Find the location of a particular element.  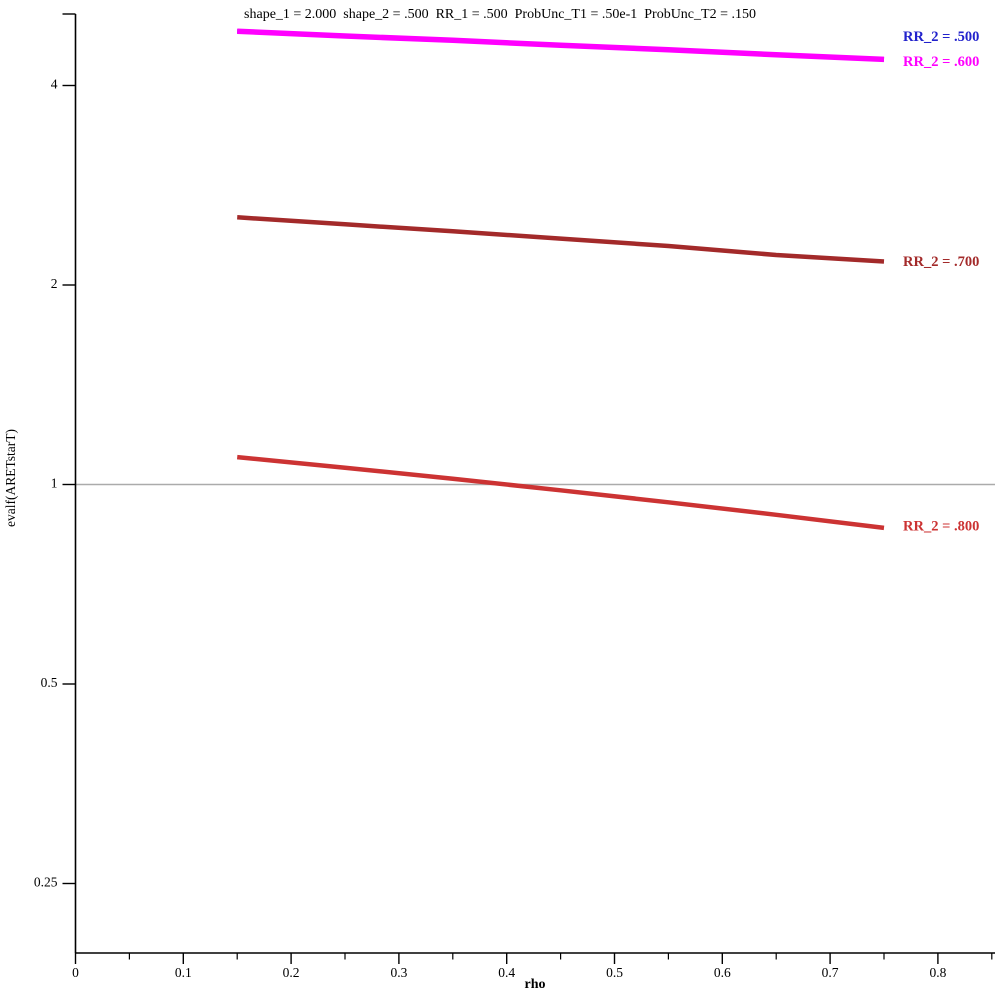

y-tick-label: 1 is located at coordinates (54, 483).